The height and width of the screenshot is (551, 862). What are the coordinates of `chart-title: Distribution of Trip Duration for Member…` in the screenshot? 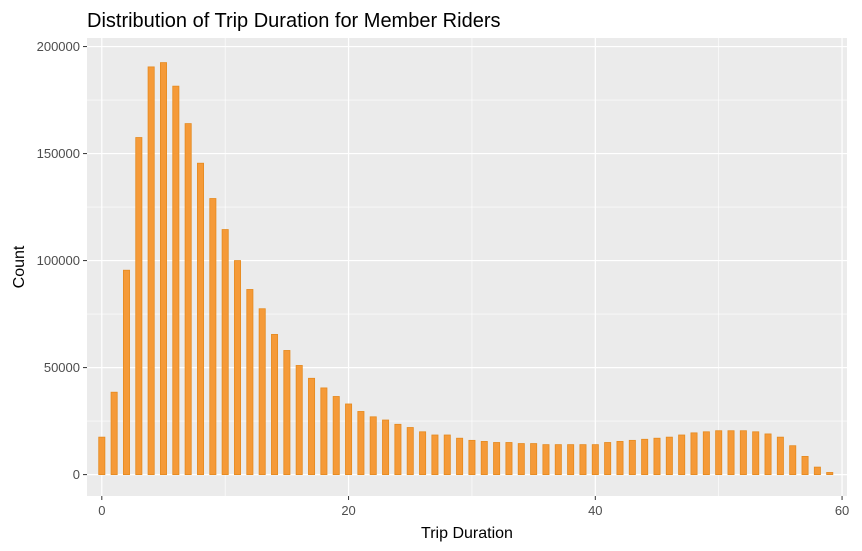 It's located at (293, 21).